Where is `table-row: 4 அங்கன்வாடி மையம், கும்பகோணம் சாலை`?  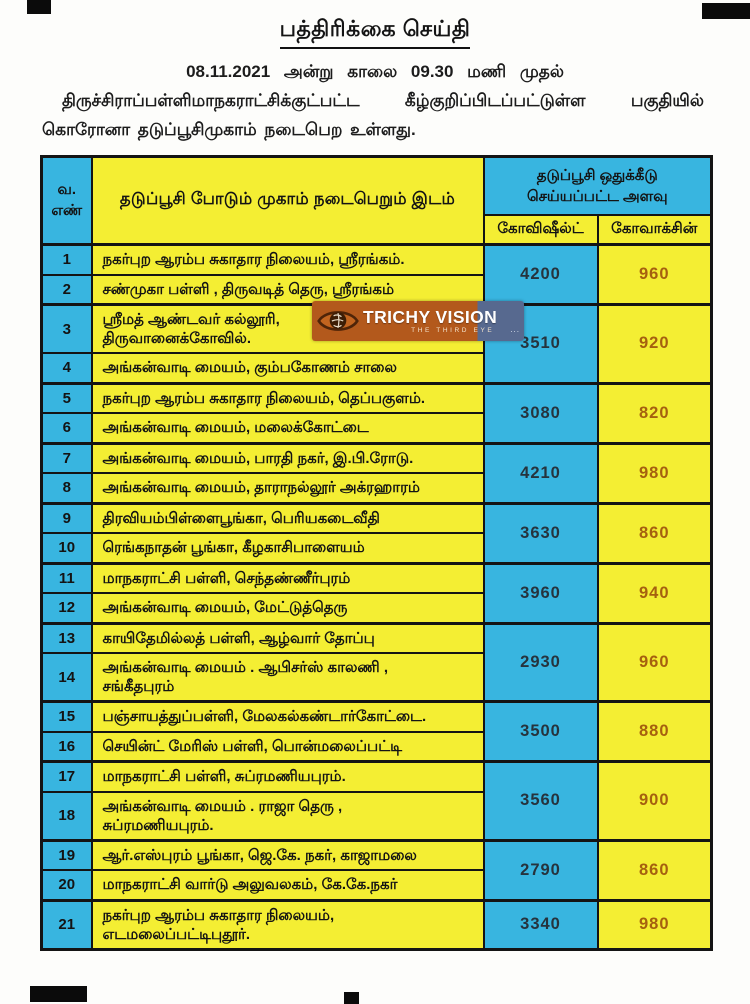 table-row: 4 அங்கன்வாடி மையம், கும்பகோணம் சாலை is located at coordinates (376, 368).